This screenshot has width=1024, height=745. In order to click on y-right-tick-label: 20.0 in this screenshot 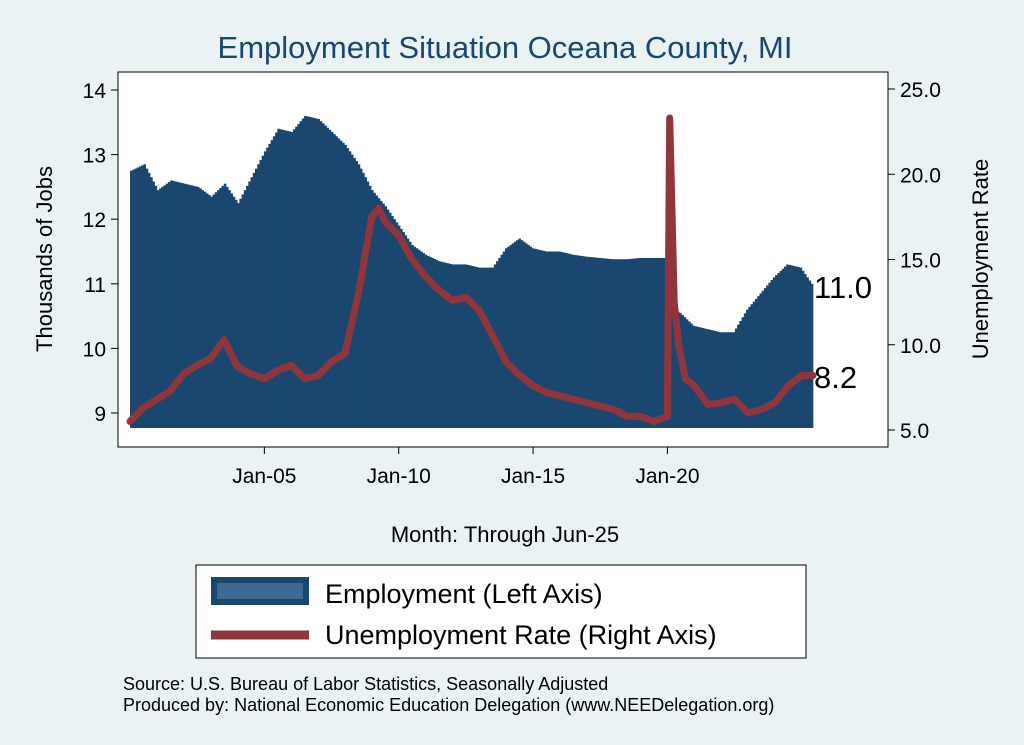, I will do `click(920, 175)`.